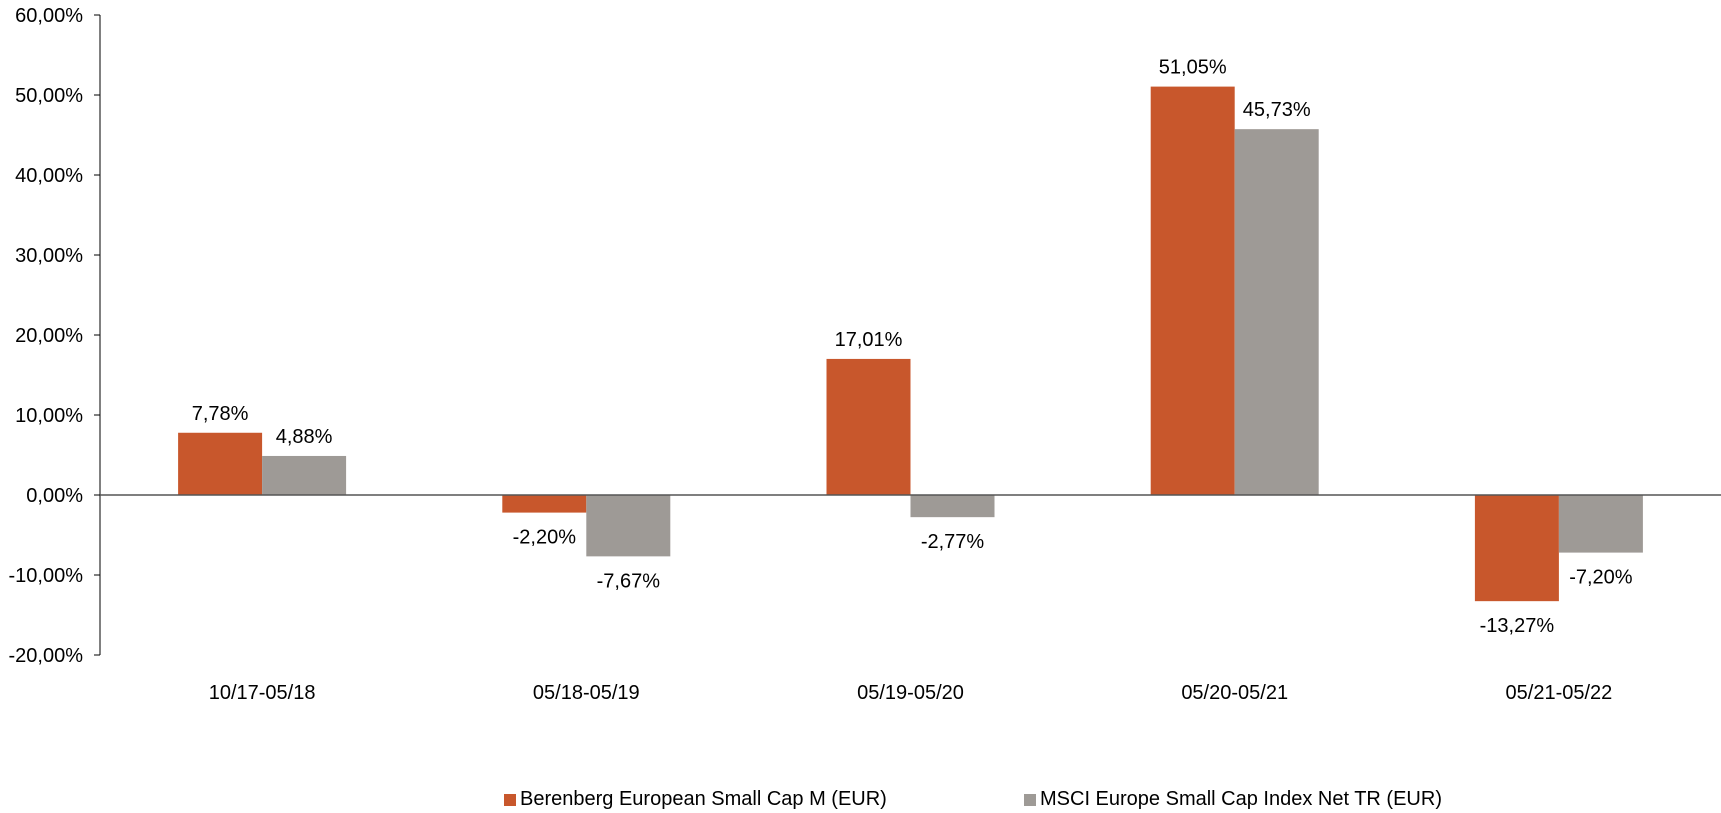 The width and height of the screenshot is (1721, 813). What do you see at coordinates (869, 340) in the screenshot?
I see `data-label-series0-2: 17,01%` at bounding box center [869, 340].